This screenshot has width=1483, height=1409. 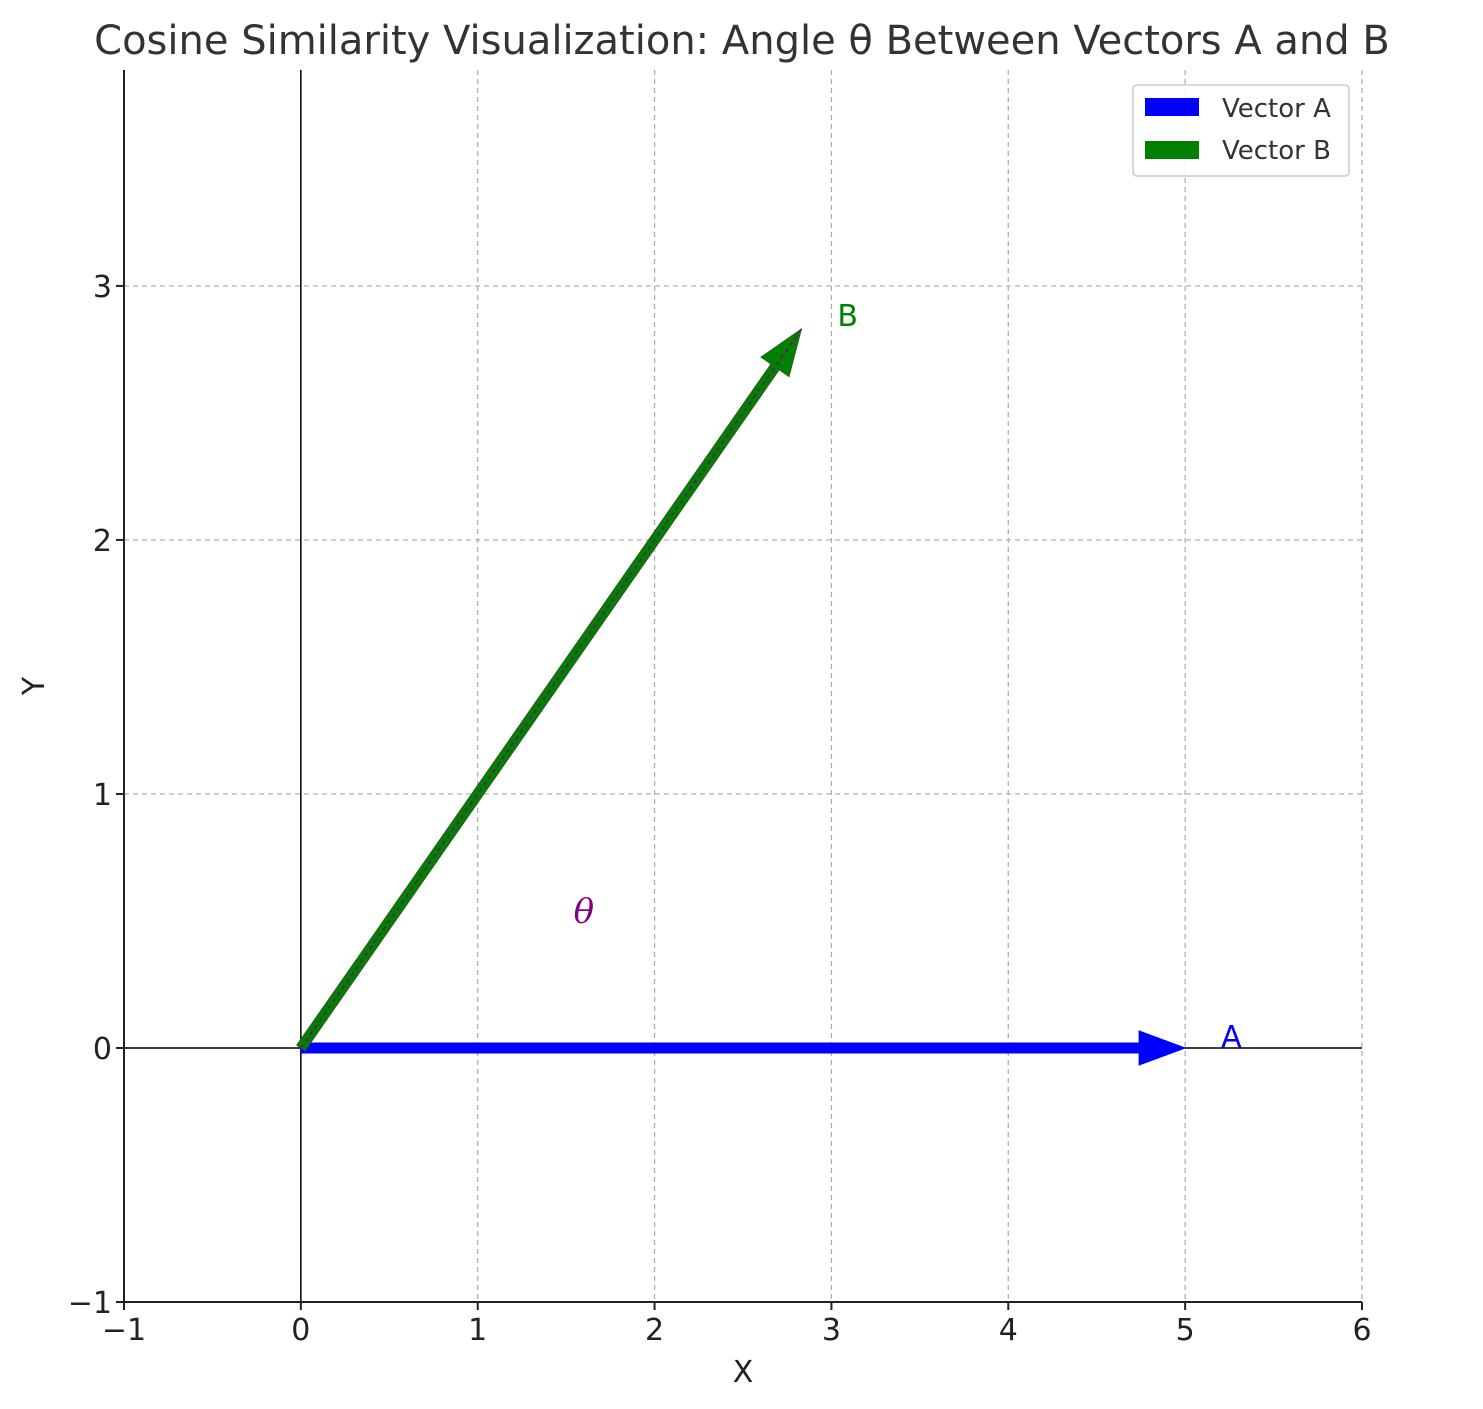 I want to click on vector-a-arrow, so click(x=743, y=1048).